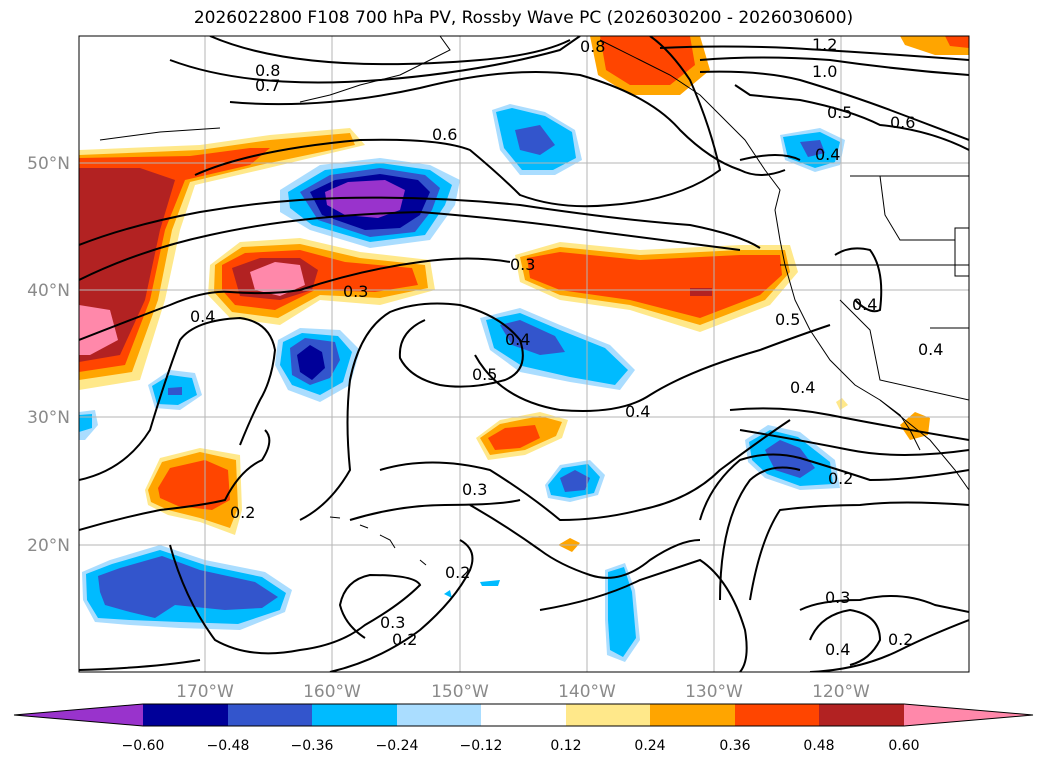 This screenshot has height=765, width=1047. Describe the element at coordinates (78, 715) in the screenshot. I see `colorbar-left-extension` at that location.